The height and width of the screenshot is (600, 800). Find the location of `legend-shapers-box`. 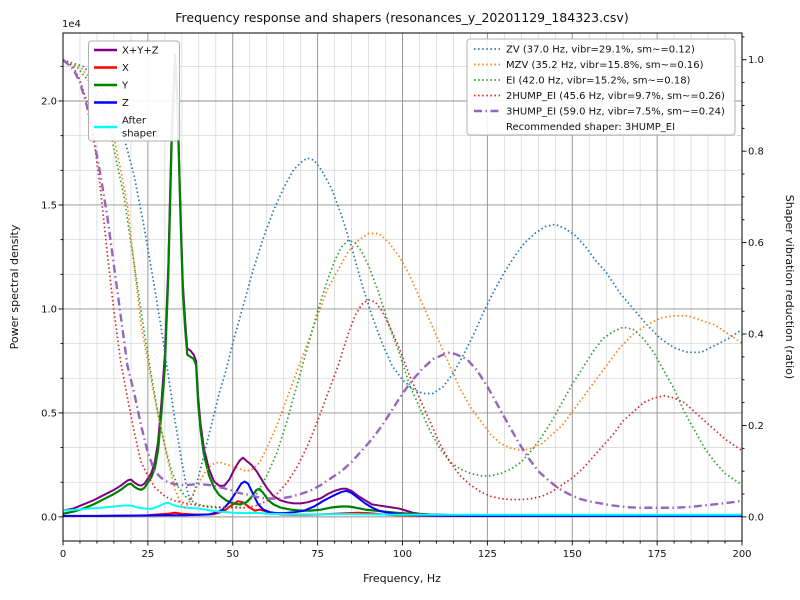

legend-shapers-box is located at coordinates (601, 87).